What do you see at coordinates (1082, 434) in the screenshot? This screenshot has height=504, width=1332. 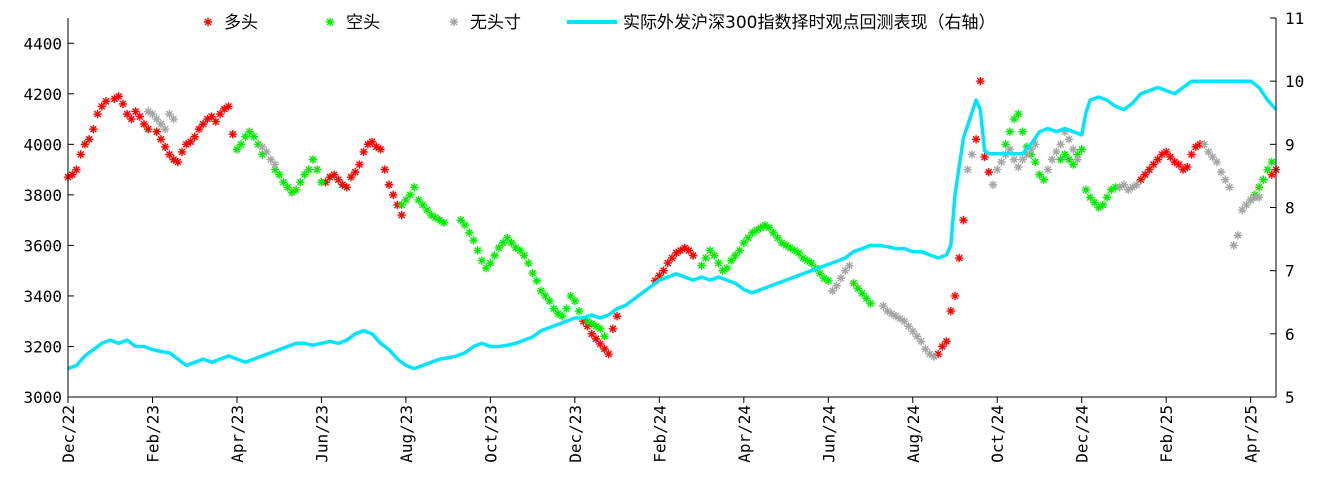 I see `x-tick-label: Dec/24` at bounding box center [1082, 434].